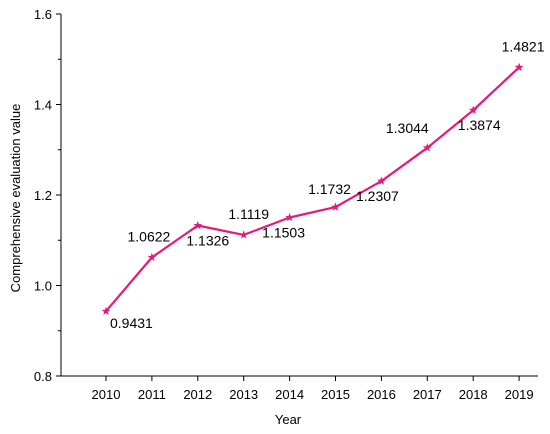  Describe the element at coordinates (43, 376) in the screenshot. I see `y-tick-label: 0.8` at that location.